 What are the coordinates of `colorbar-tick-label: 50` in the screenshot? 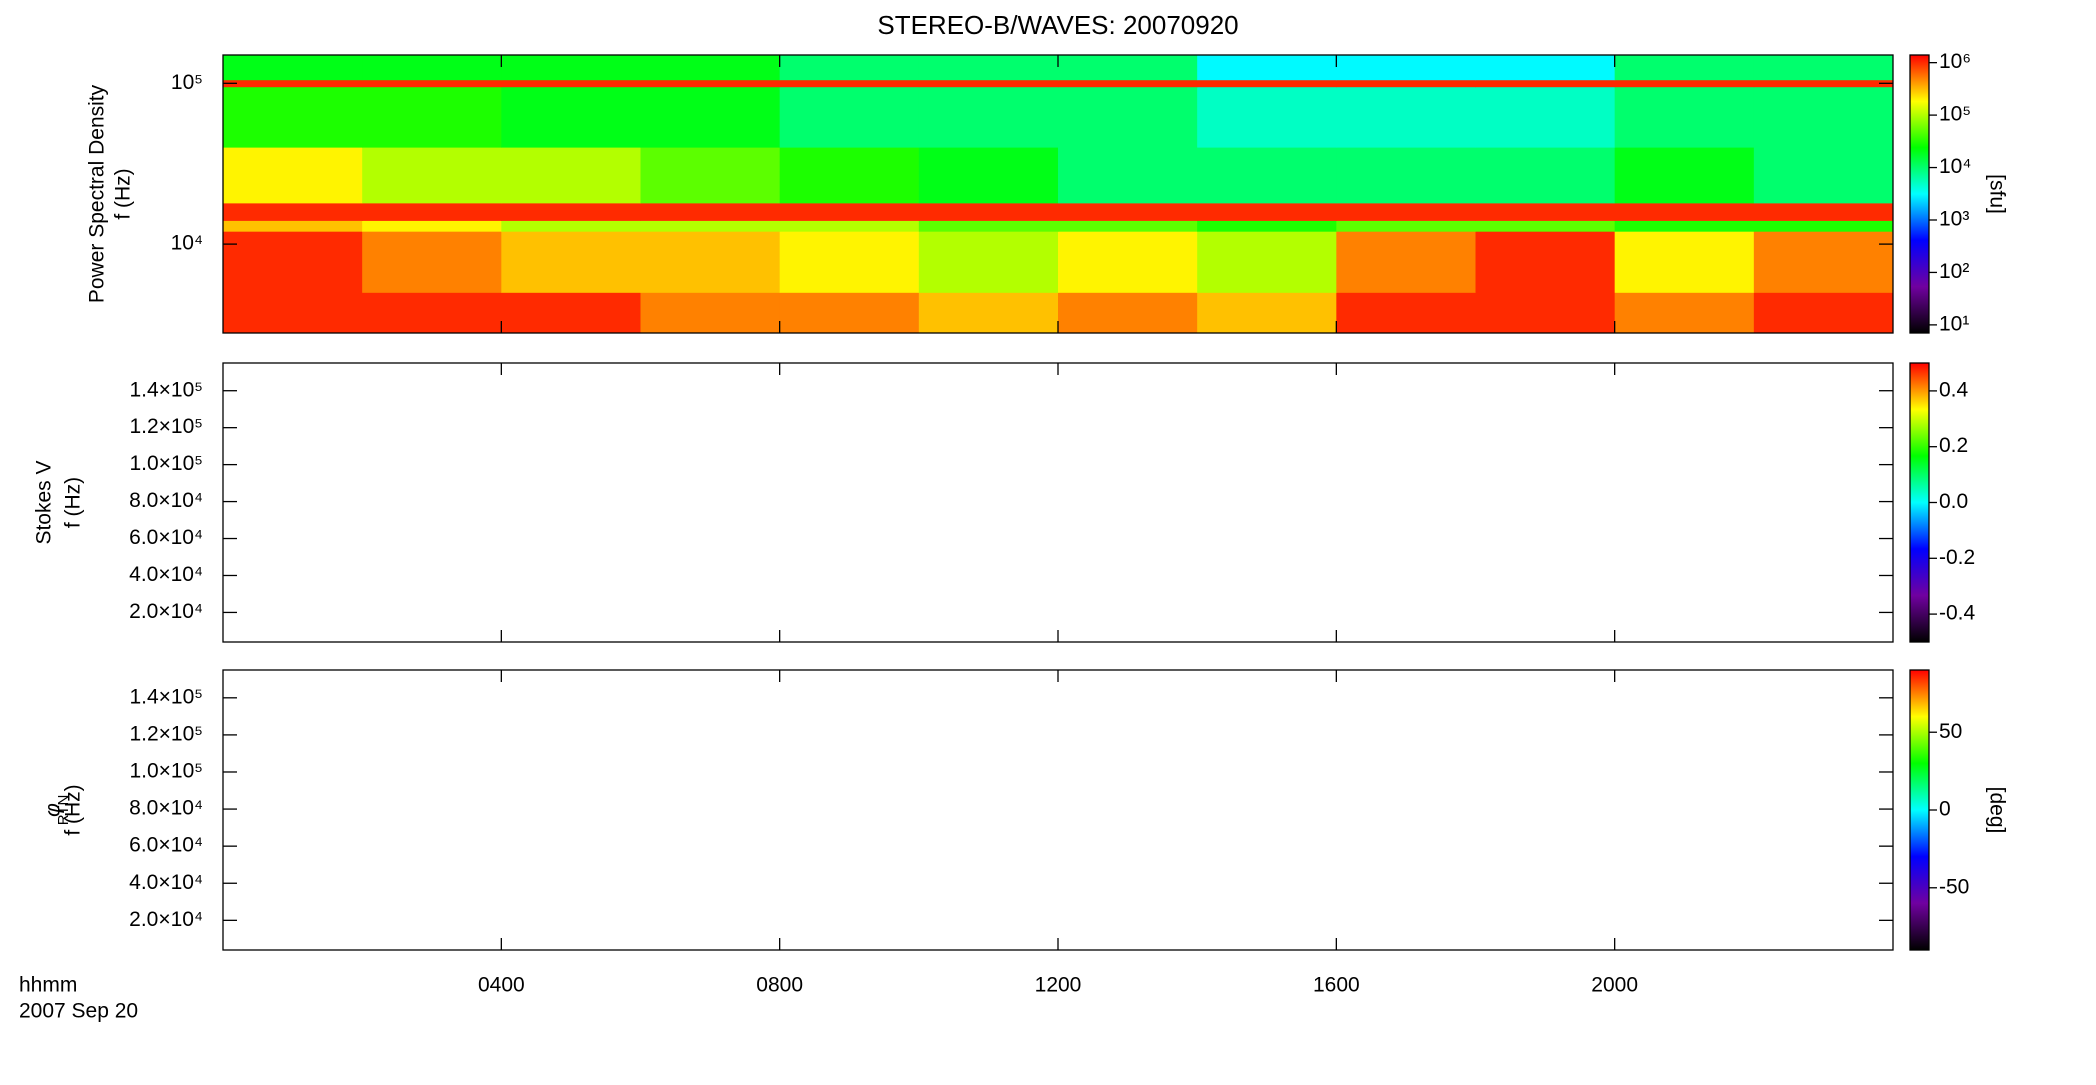 It's located at (1950, 731).